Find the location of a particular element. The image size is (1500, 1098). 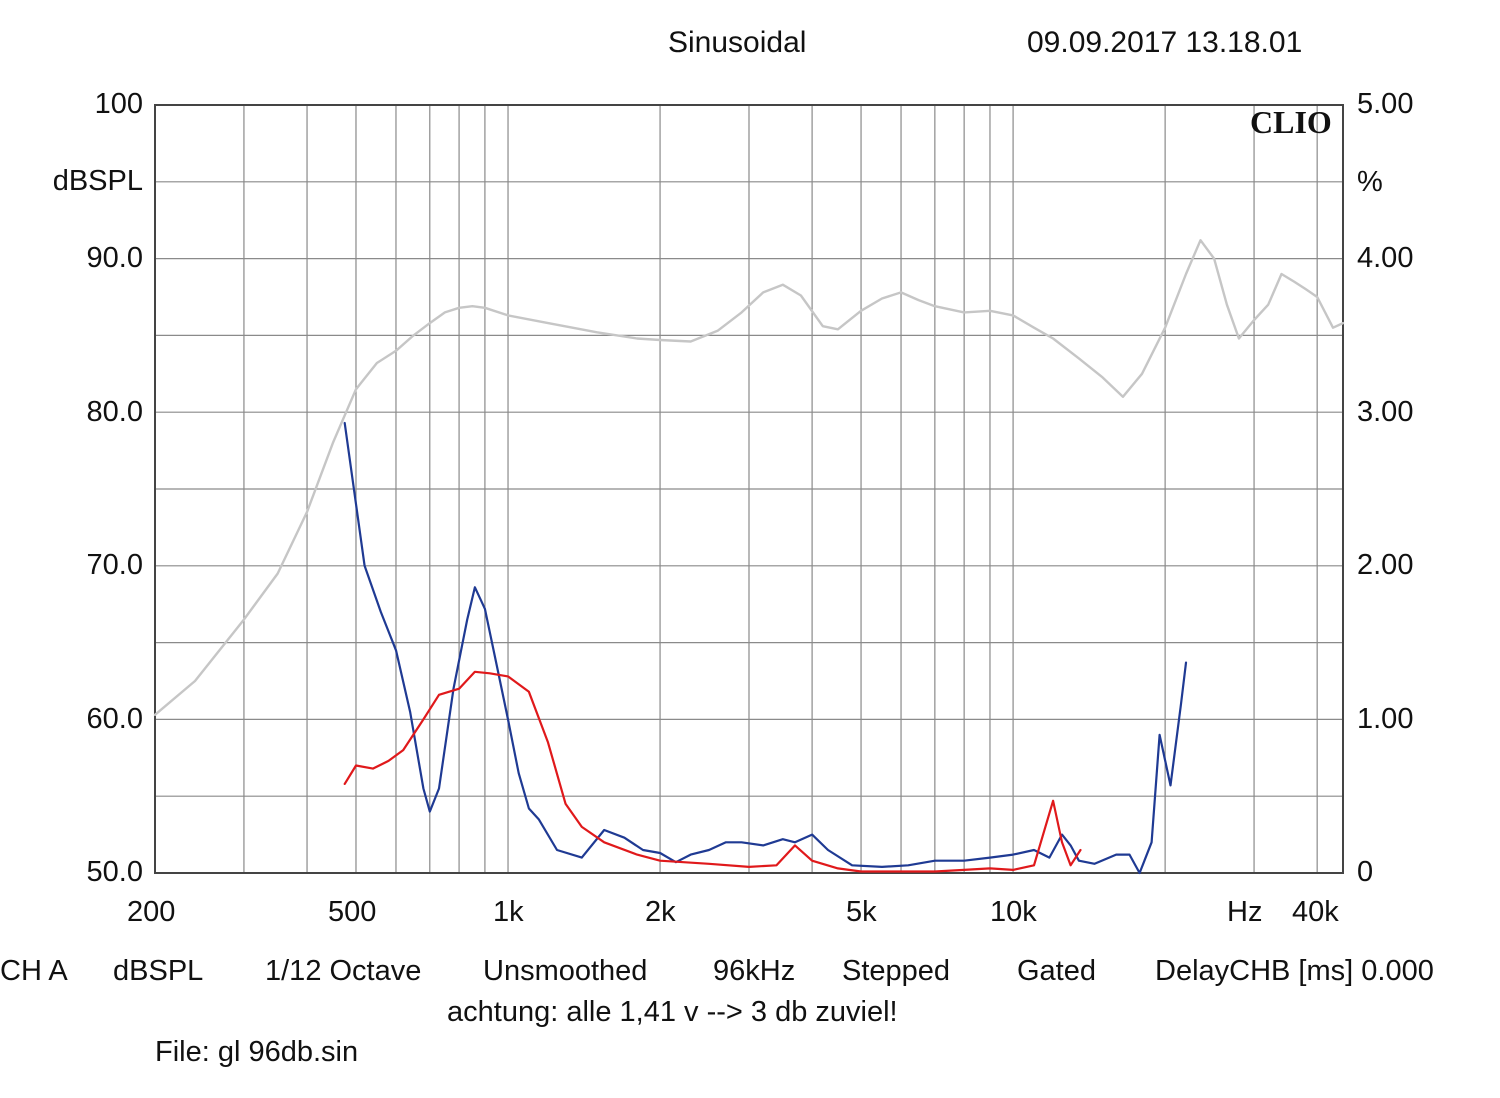

y2-tick-label: 3.00 is located at coordinates (1385, 412).